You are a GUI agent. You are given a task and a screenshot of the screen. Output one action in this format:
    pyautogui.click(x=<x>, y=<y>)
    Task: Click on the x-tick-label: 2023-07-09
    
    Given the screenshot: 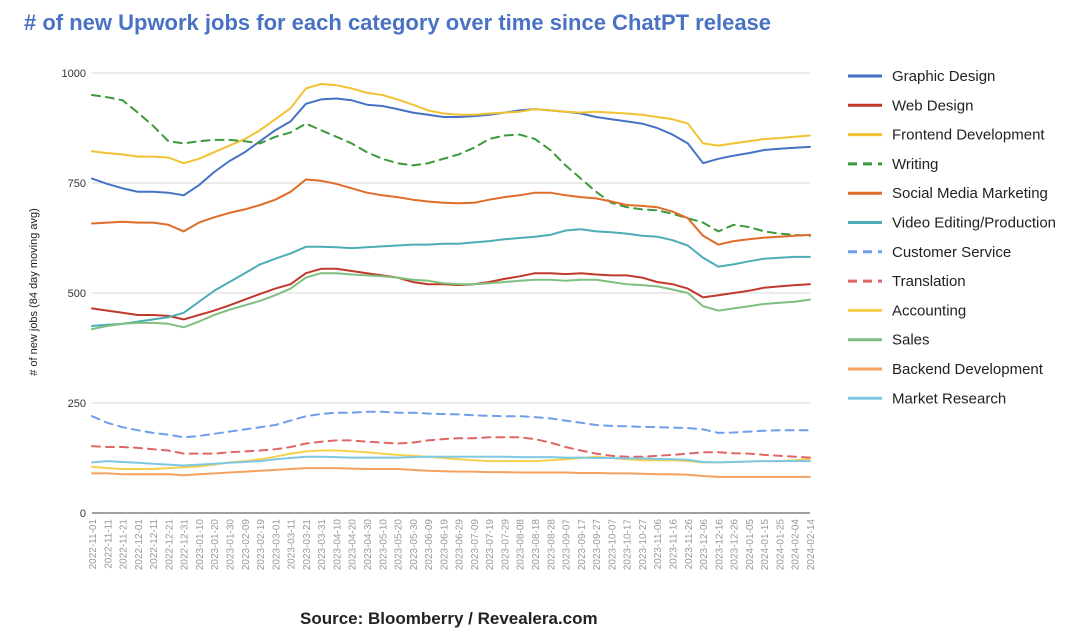 What is the action you would take?
    pyautogui.click(x=475, y=545)
    